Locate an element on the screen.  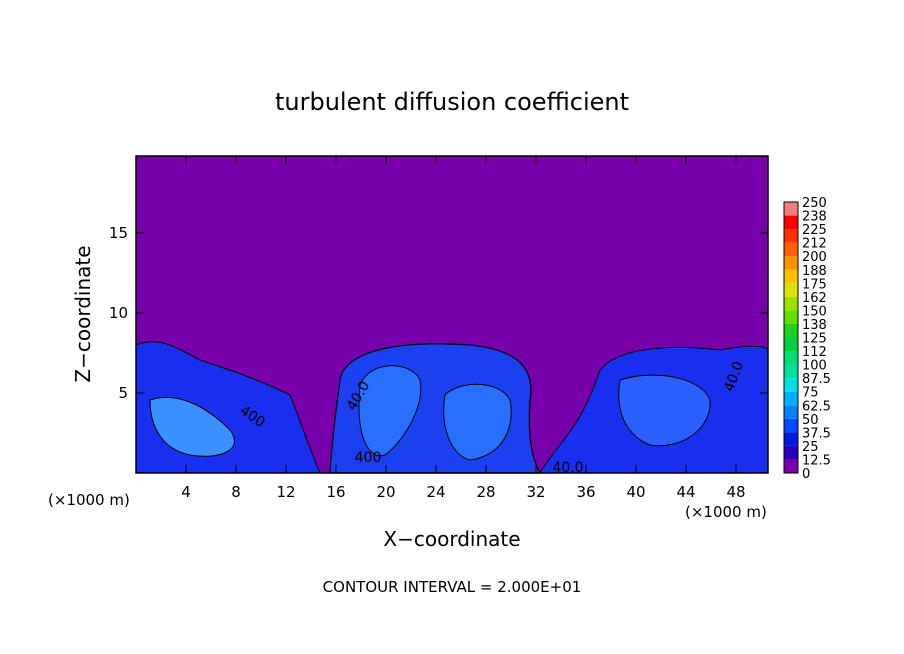
x-tick-label: 40 is located at coordinates (635, 492).